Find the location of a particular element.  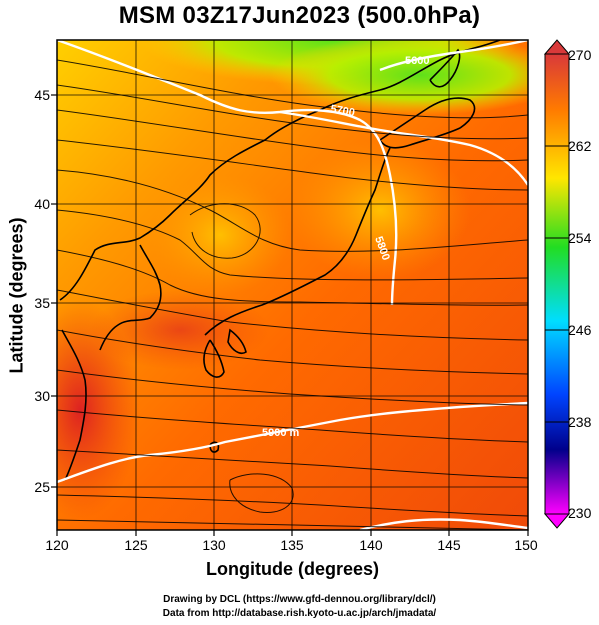

x-tick-label: 140 is located at coordinates (371, 545).